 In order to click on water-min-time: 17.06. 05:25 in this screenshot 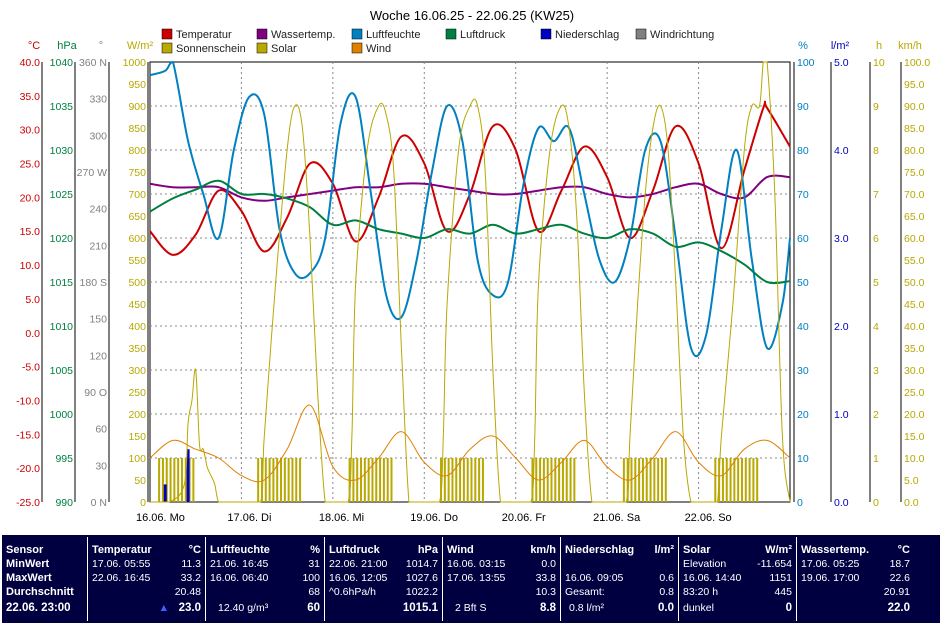, I will do `click(830, 564)`.